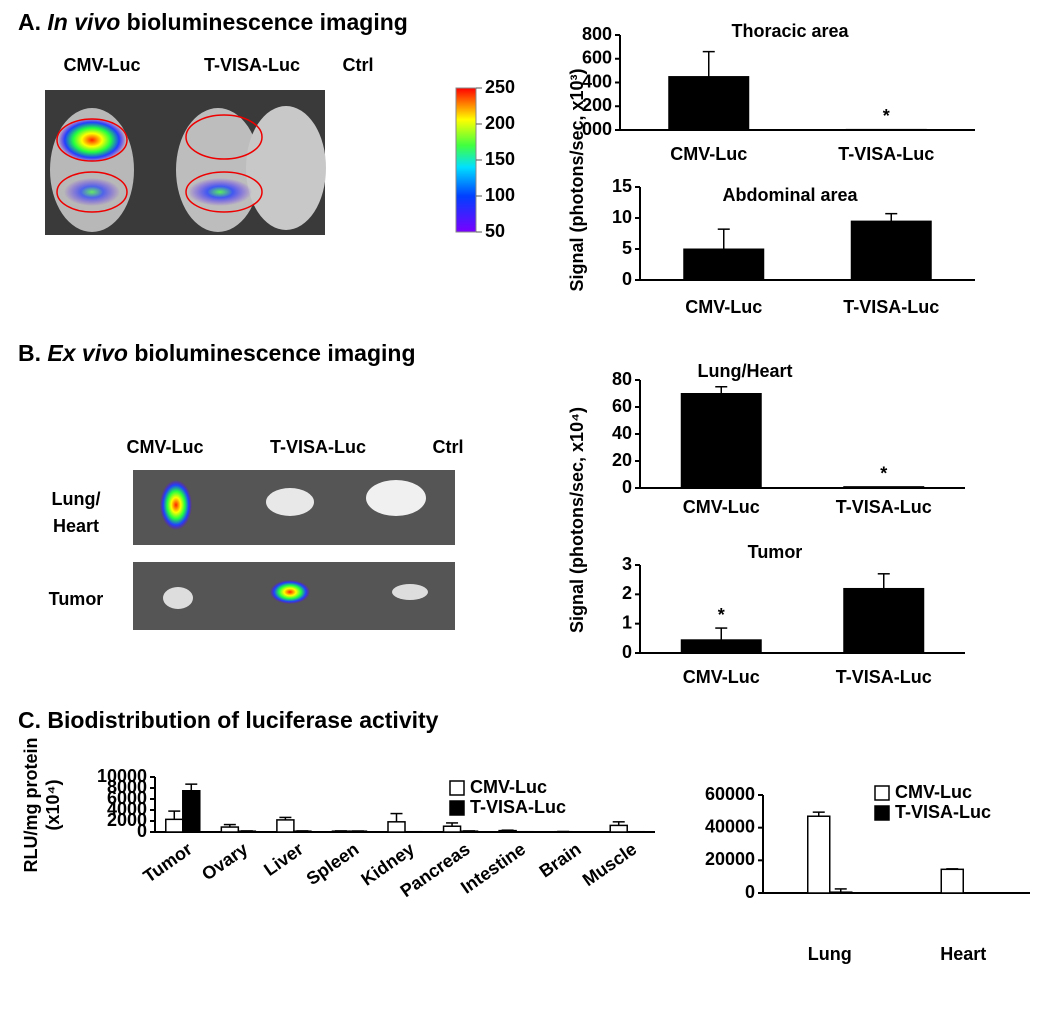 The height and width of the screenshot is (1014, 1050). Describe the element at coordinates (744, 371) in the screenshot. I see `chart-title: Lung/Heart` at that location.